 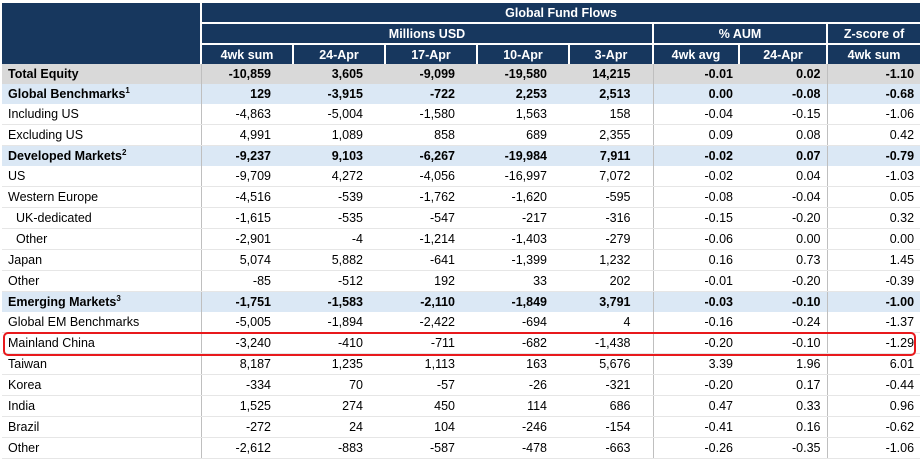 I want to click on table-cell: -26, so click(x=523, y=385).